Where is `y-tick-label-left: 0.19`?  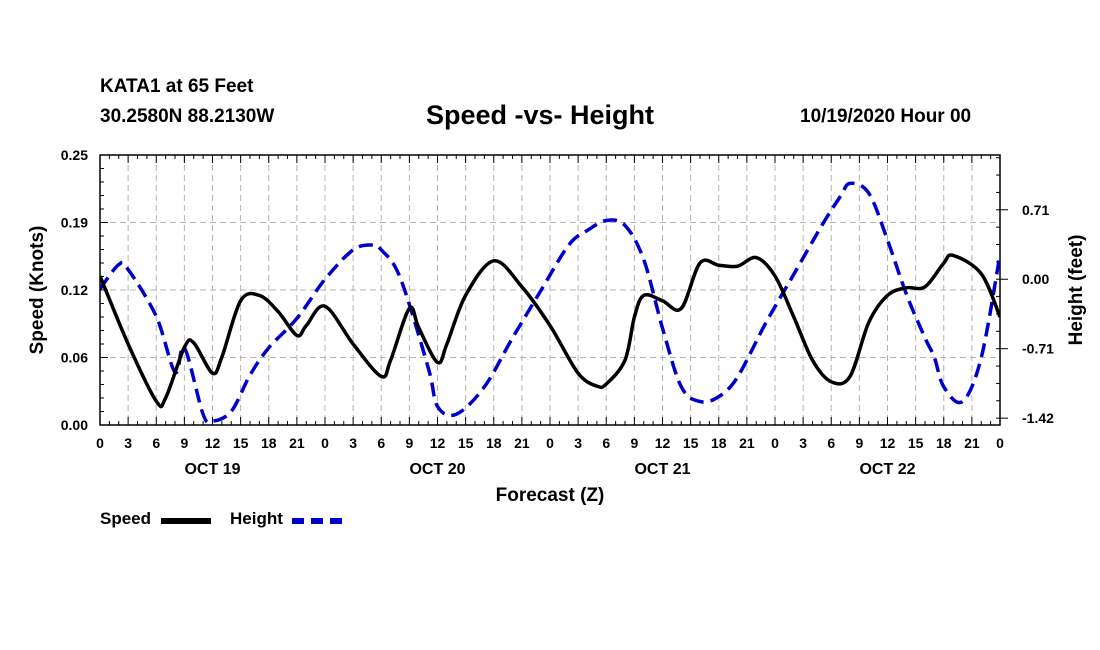
y-tick-label-left: 0.19 is located at coordinates (74, 223).